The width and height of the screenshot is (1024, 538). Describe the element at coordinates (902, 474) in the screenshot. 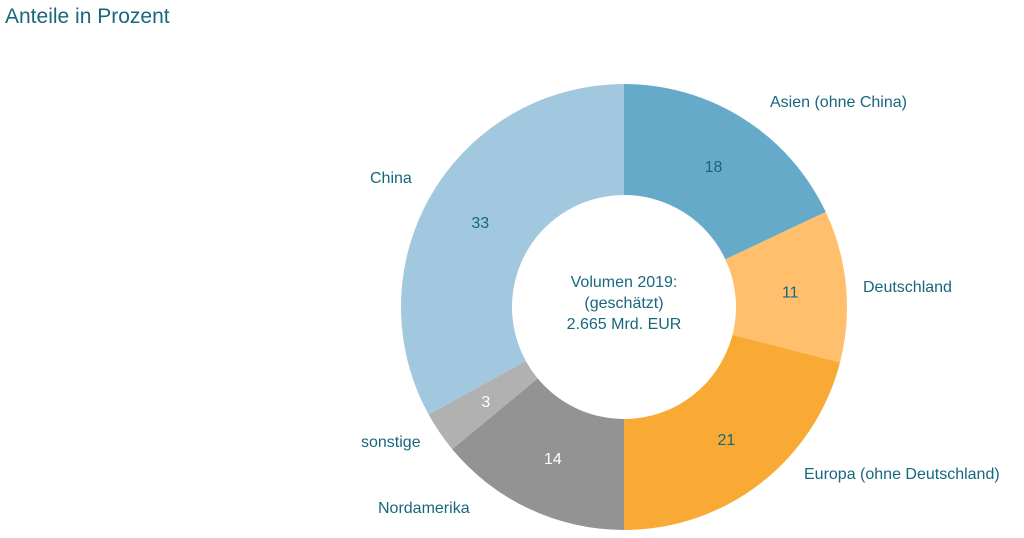

I see `slice-category-label: Europa (ohne Deutschland)` at that location.